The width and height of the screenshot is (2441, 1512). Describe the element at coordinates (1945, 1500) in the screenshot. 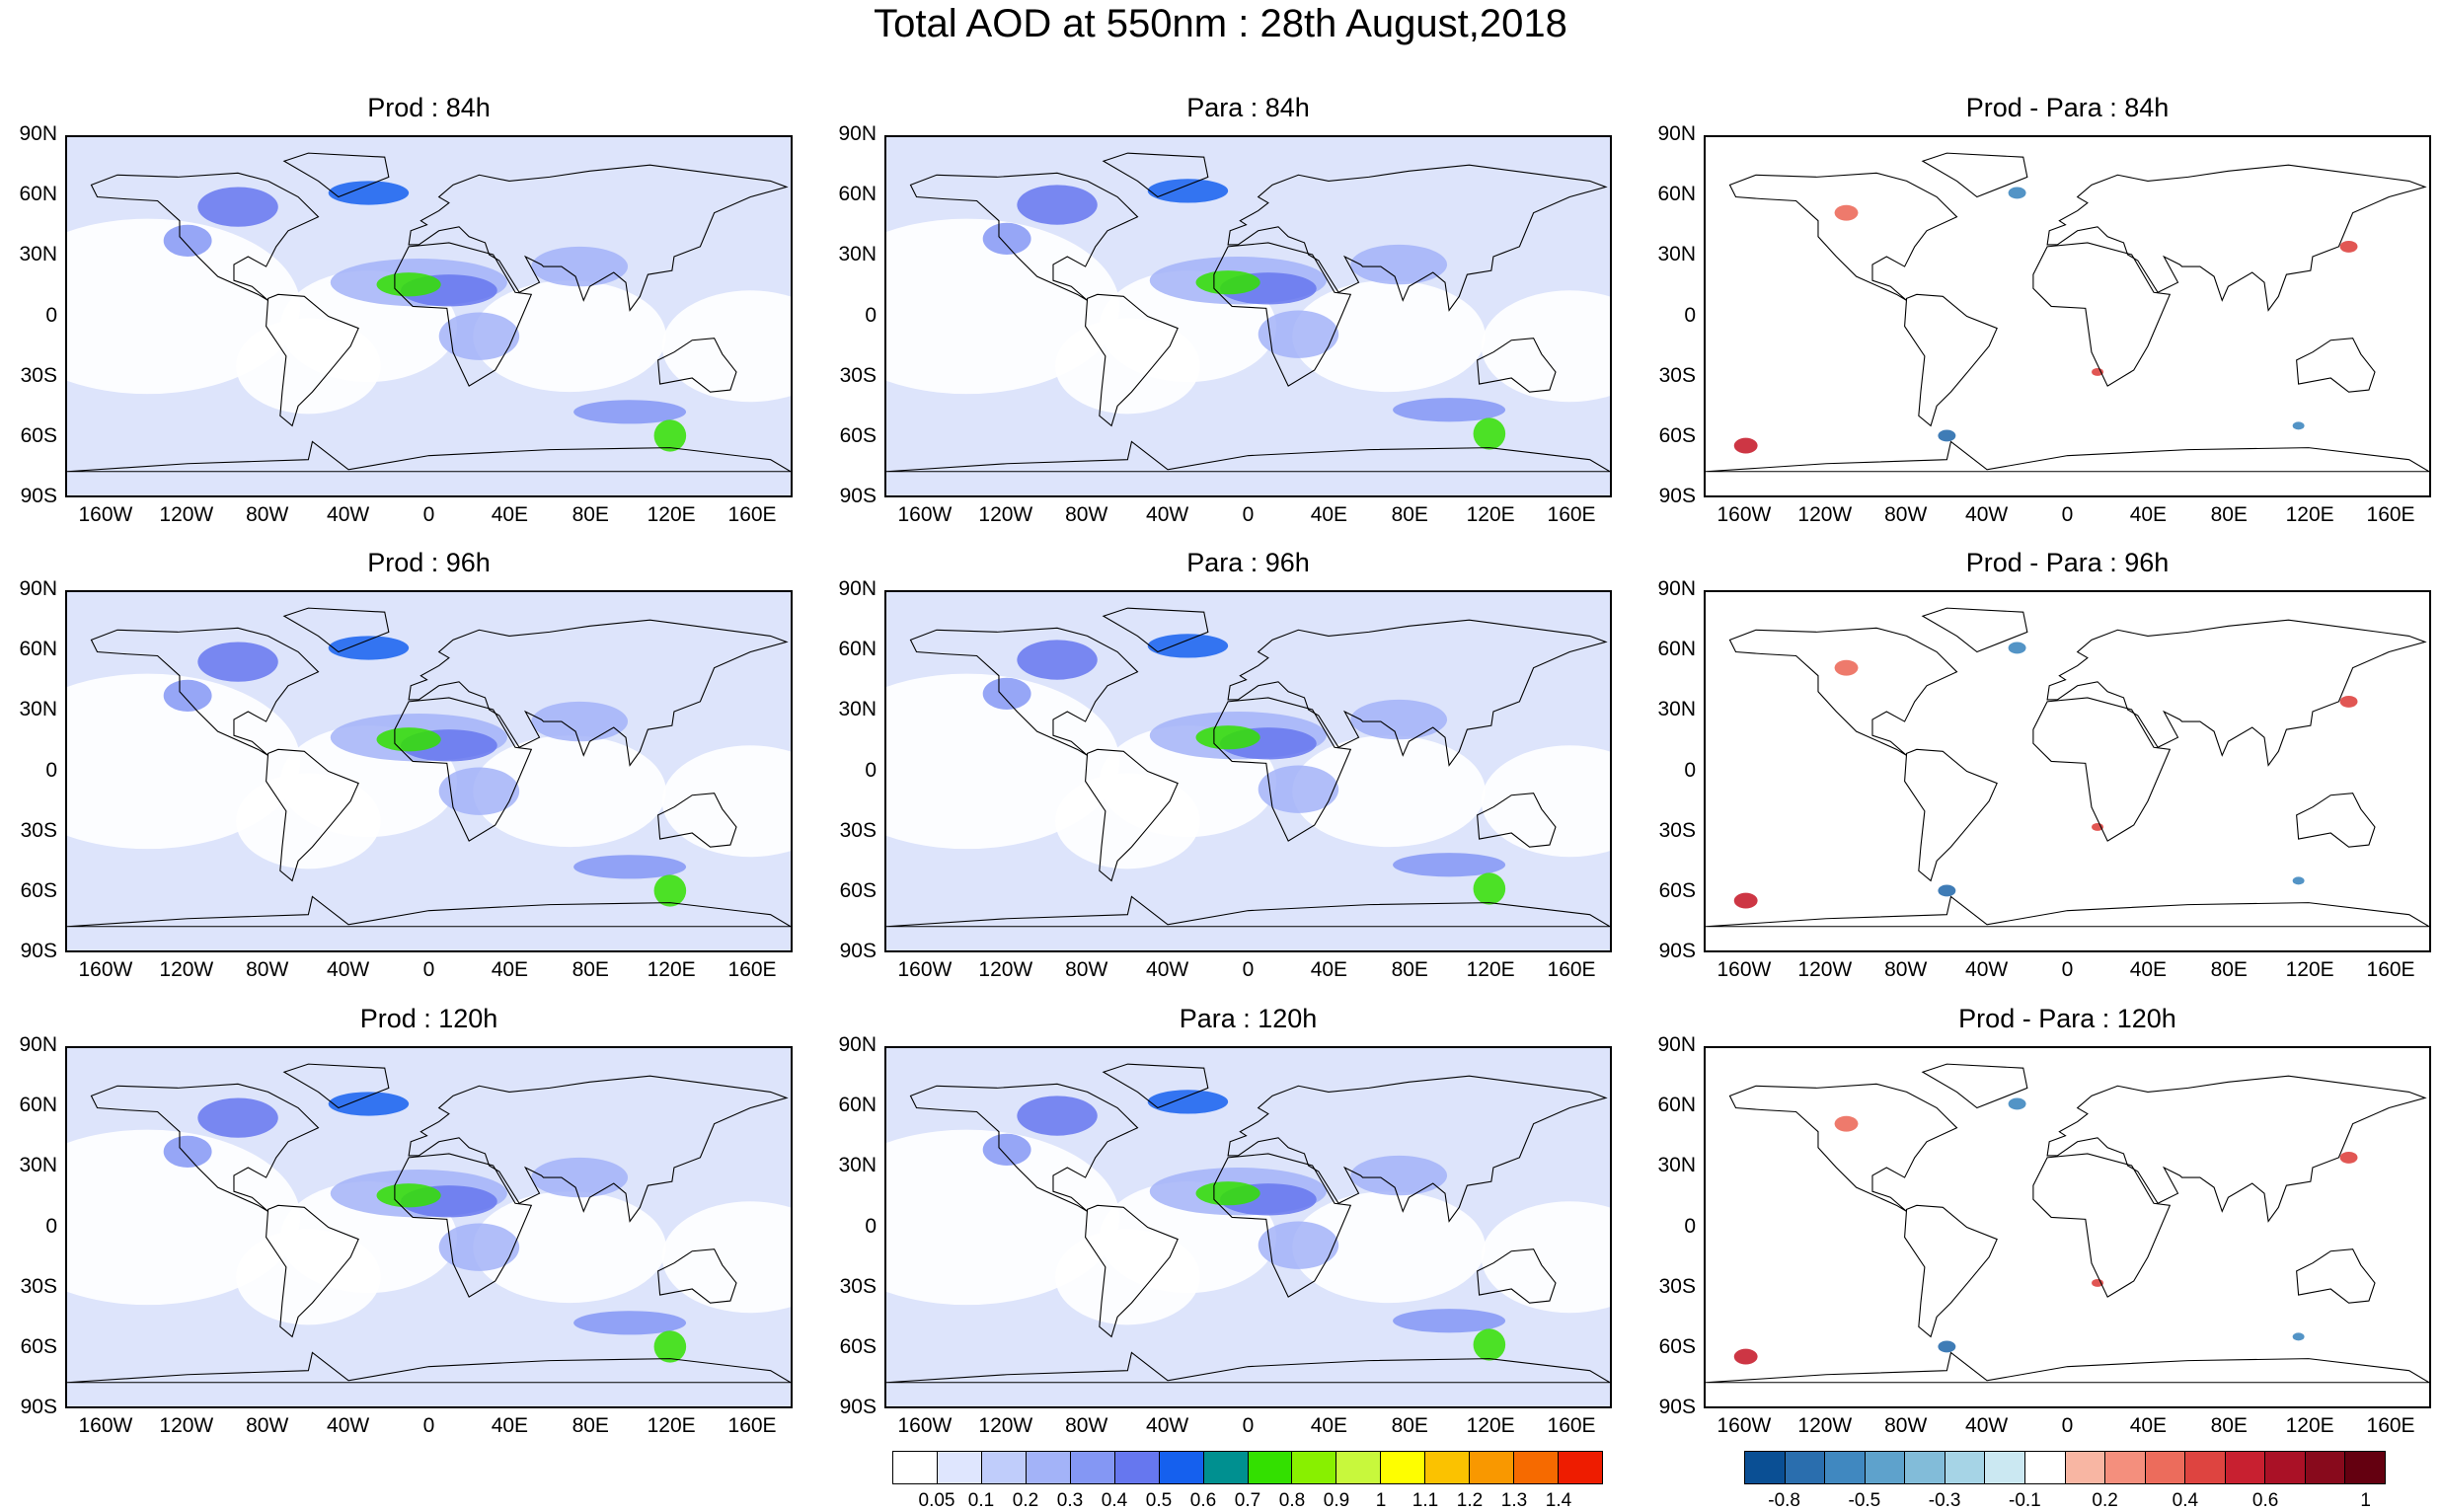

I see `colorbar-label: -0.3` at that location.